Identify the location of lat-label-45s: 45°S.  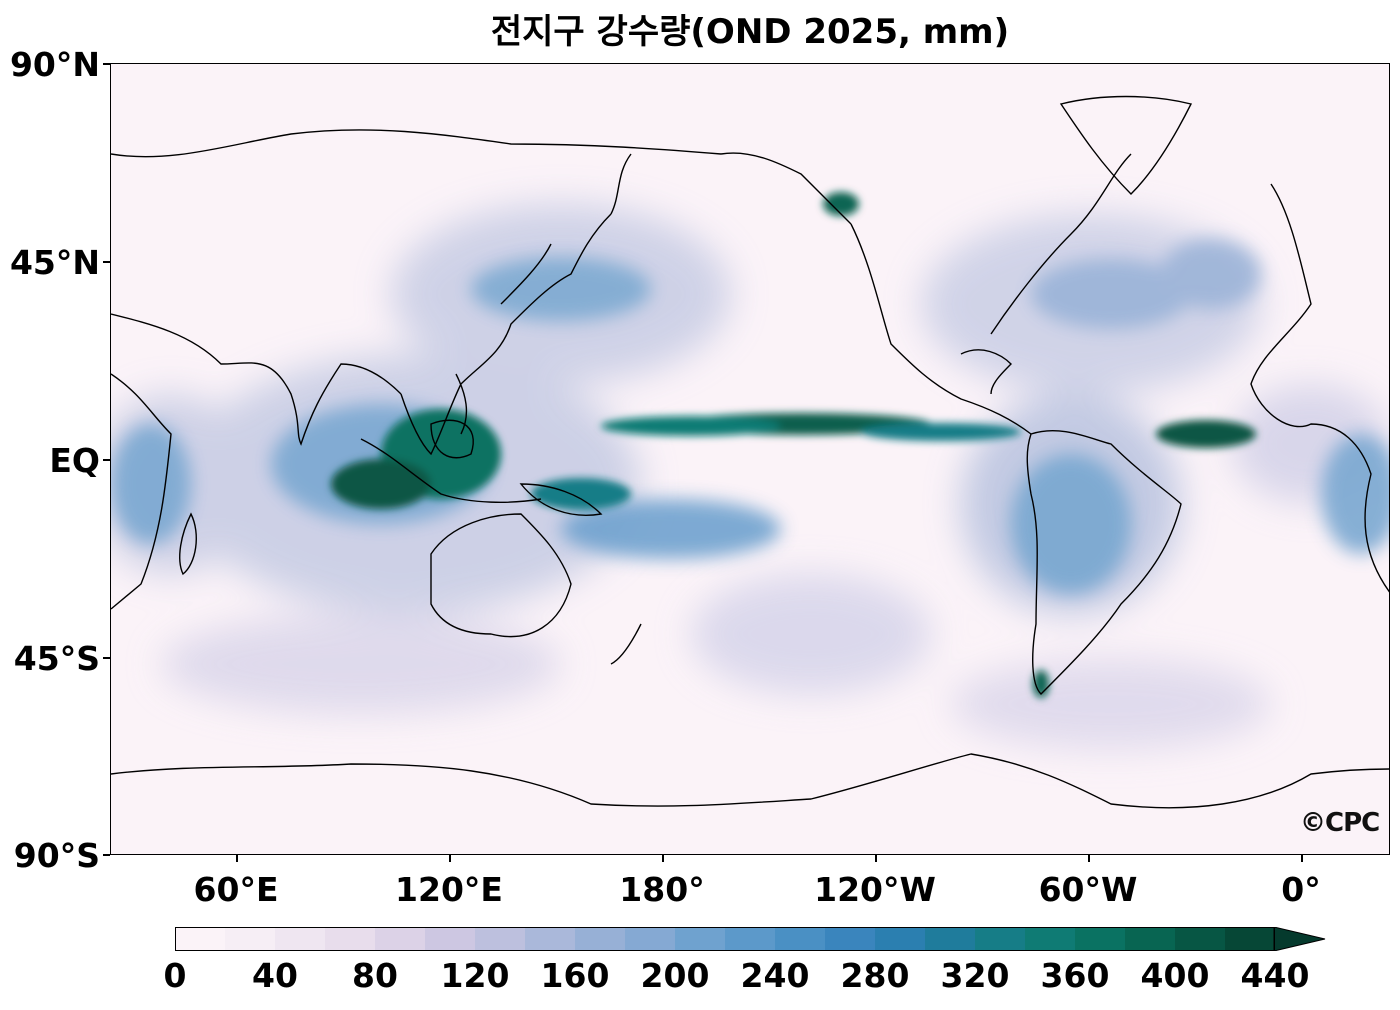
(56, 658).